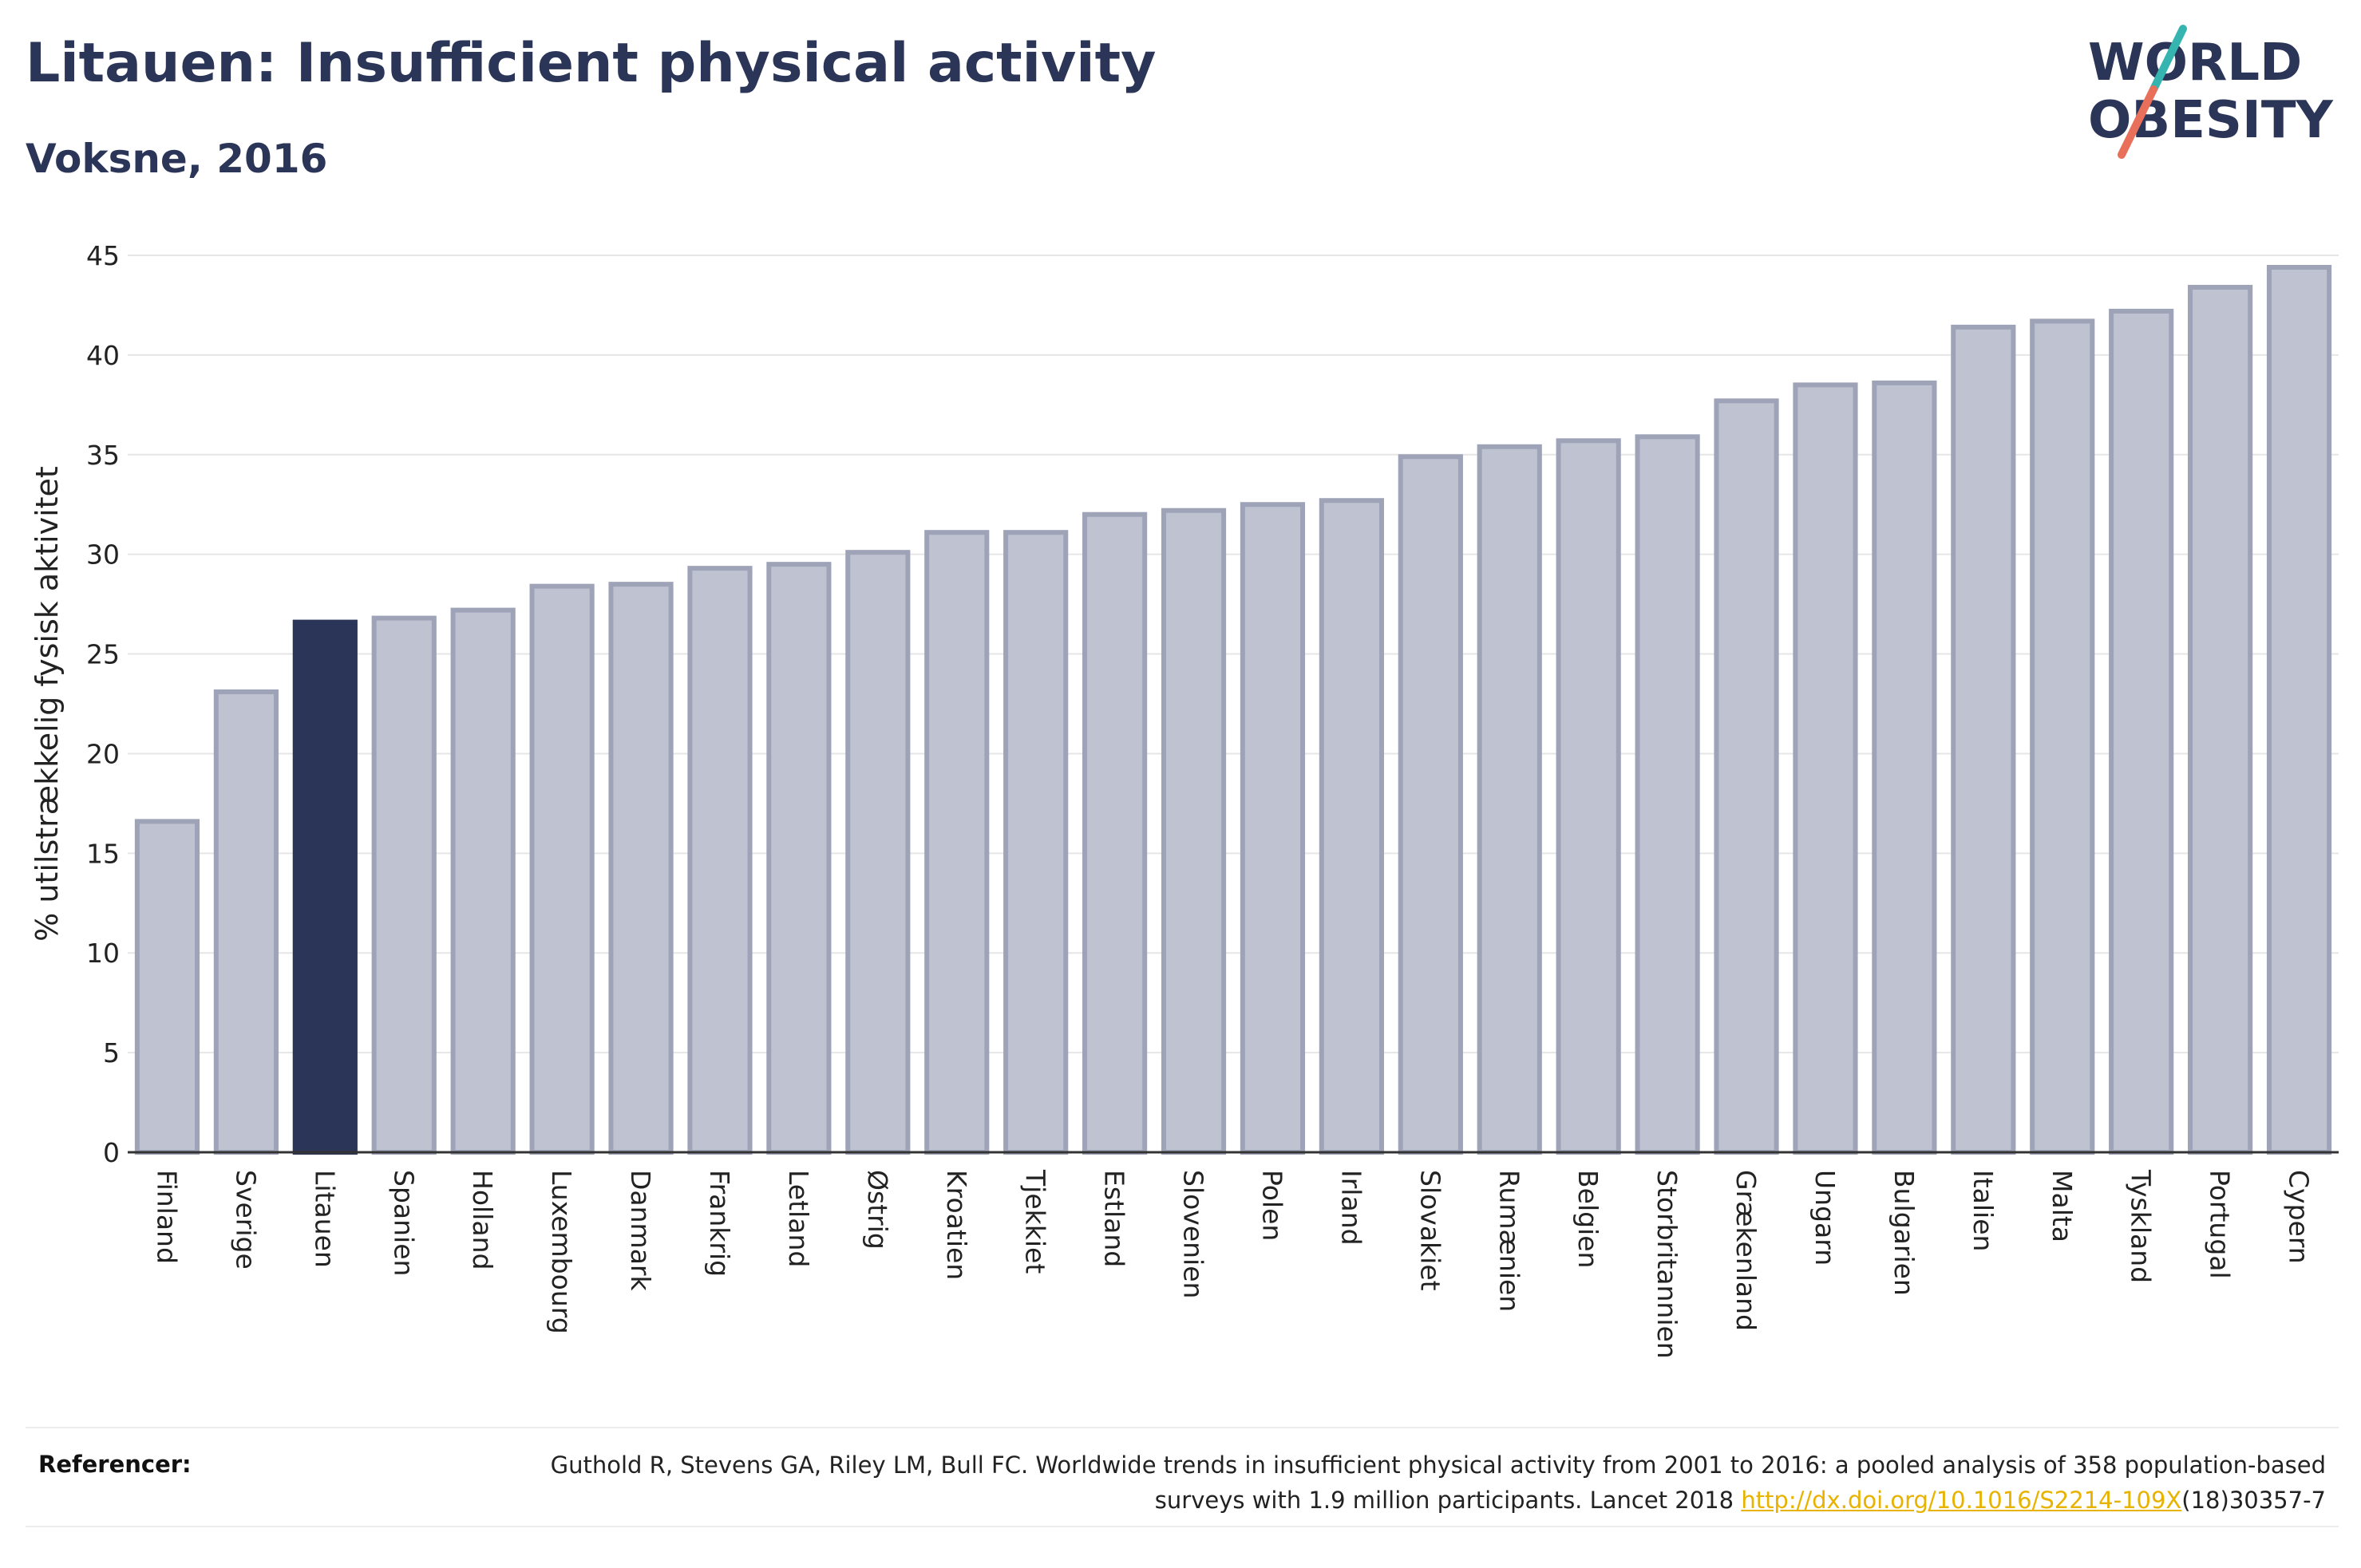  Describe the element at coordinates (1983, 1210) in the screenshot. I see `x-tick-label: Italien` at that location.